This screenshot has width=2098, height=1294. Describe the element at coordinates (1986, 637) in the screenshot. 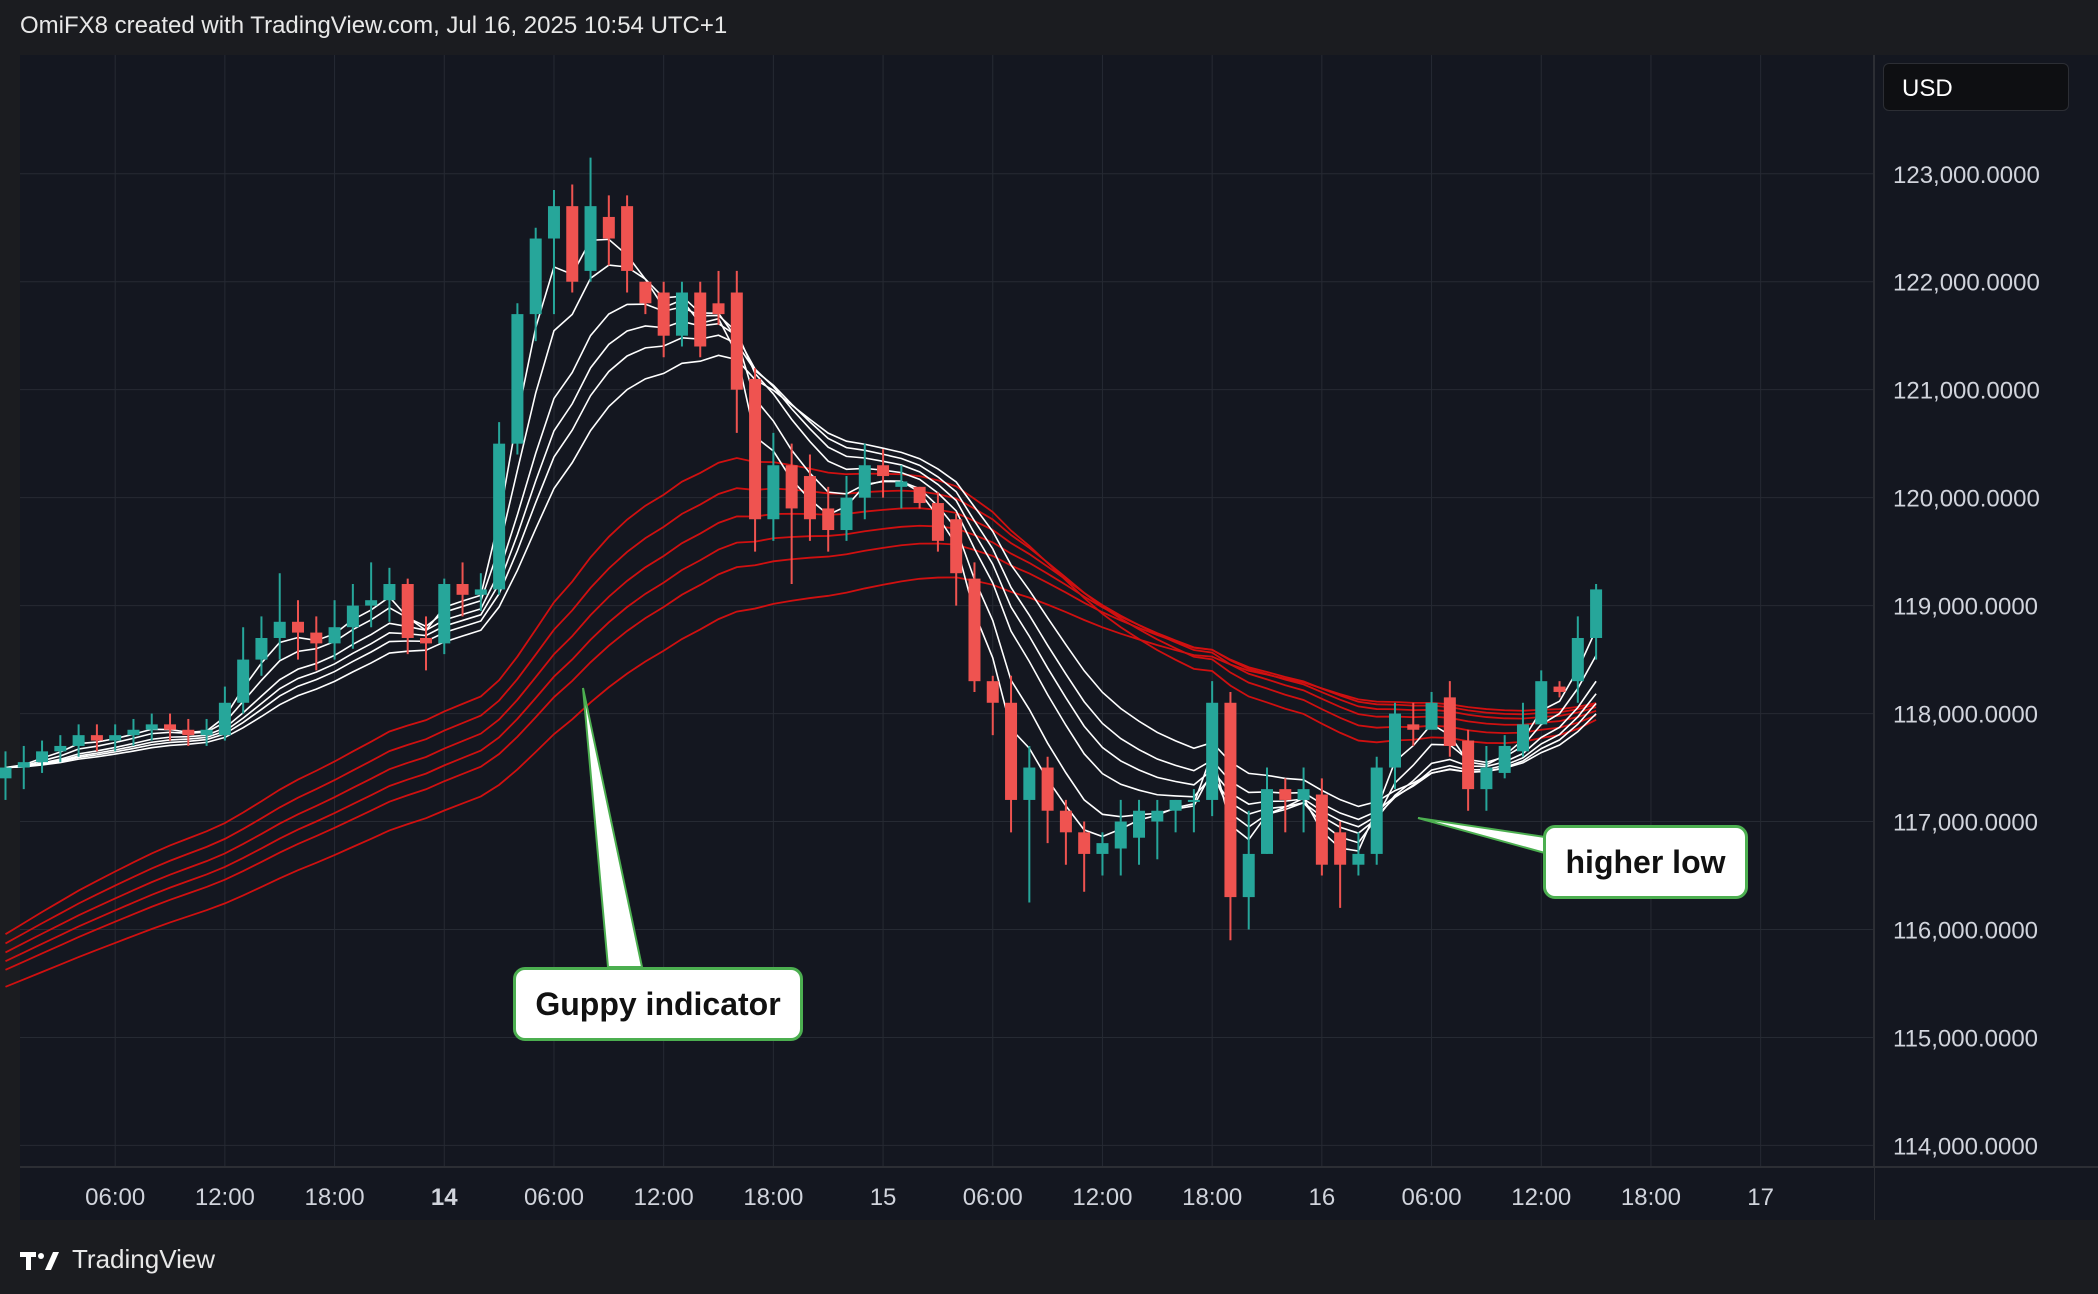

I see `price-axis-panel` at that location.